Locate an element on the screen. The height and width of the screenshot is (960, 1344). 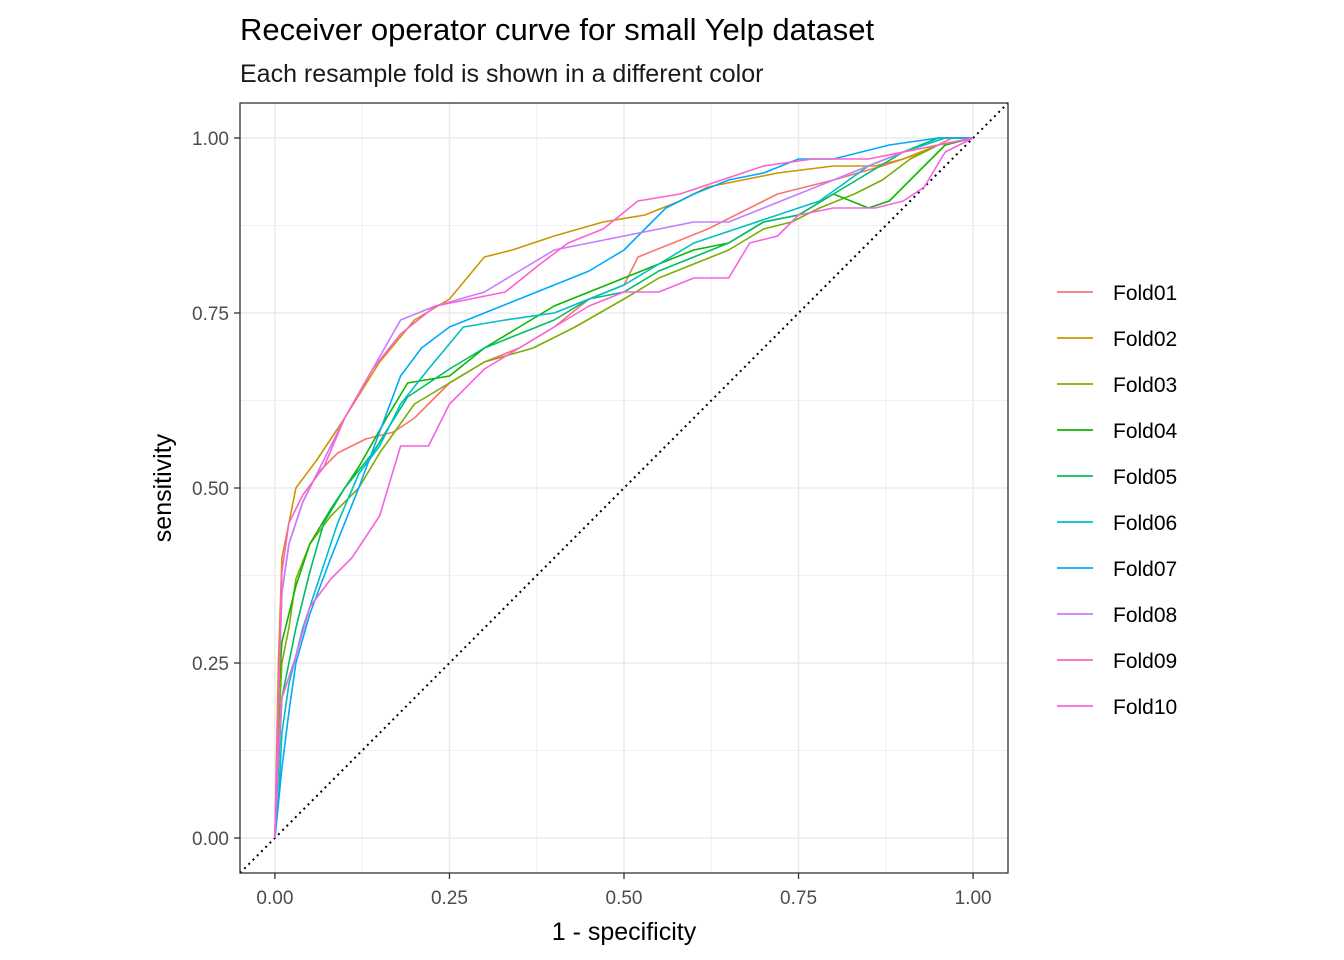
y-tick-label: 0.00 is located at coordinates (210, 839).